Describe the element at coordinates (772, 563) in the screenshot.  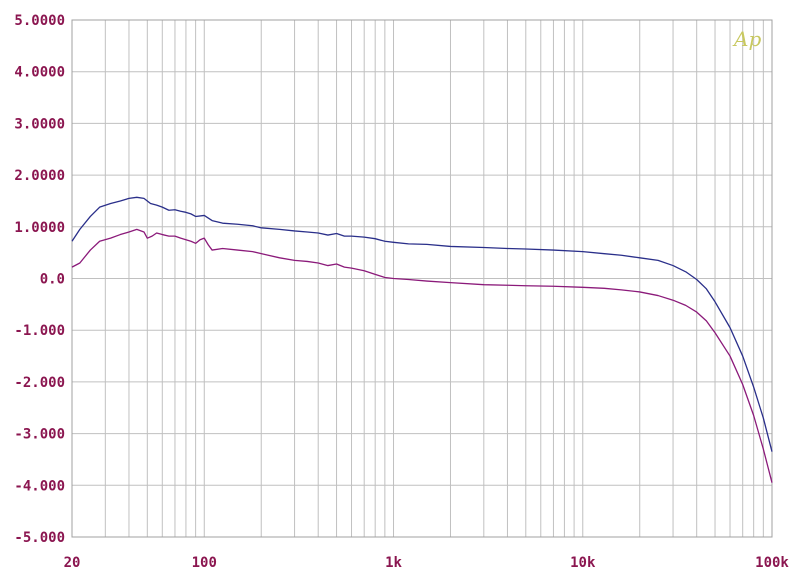
I see `x-tick-label: 100k` at that location.